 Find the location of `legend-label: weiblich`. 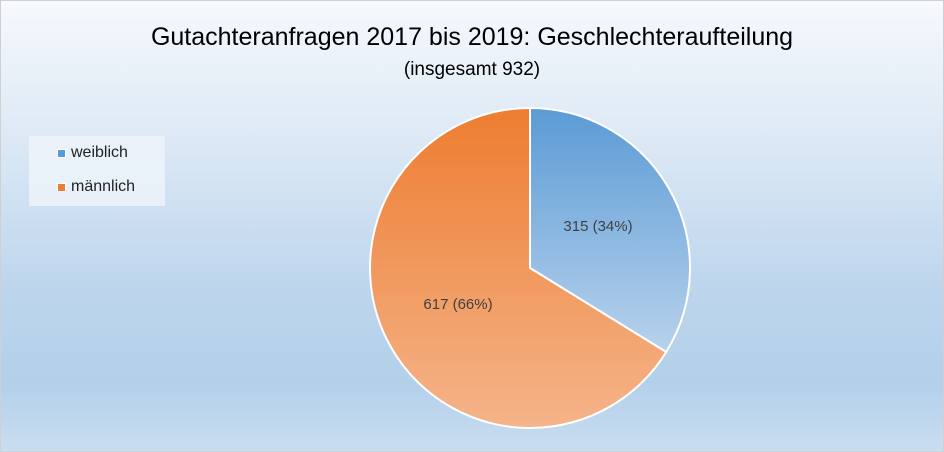

legend-label: weiblich is located at coordinates (99, 152).